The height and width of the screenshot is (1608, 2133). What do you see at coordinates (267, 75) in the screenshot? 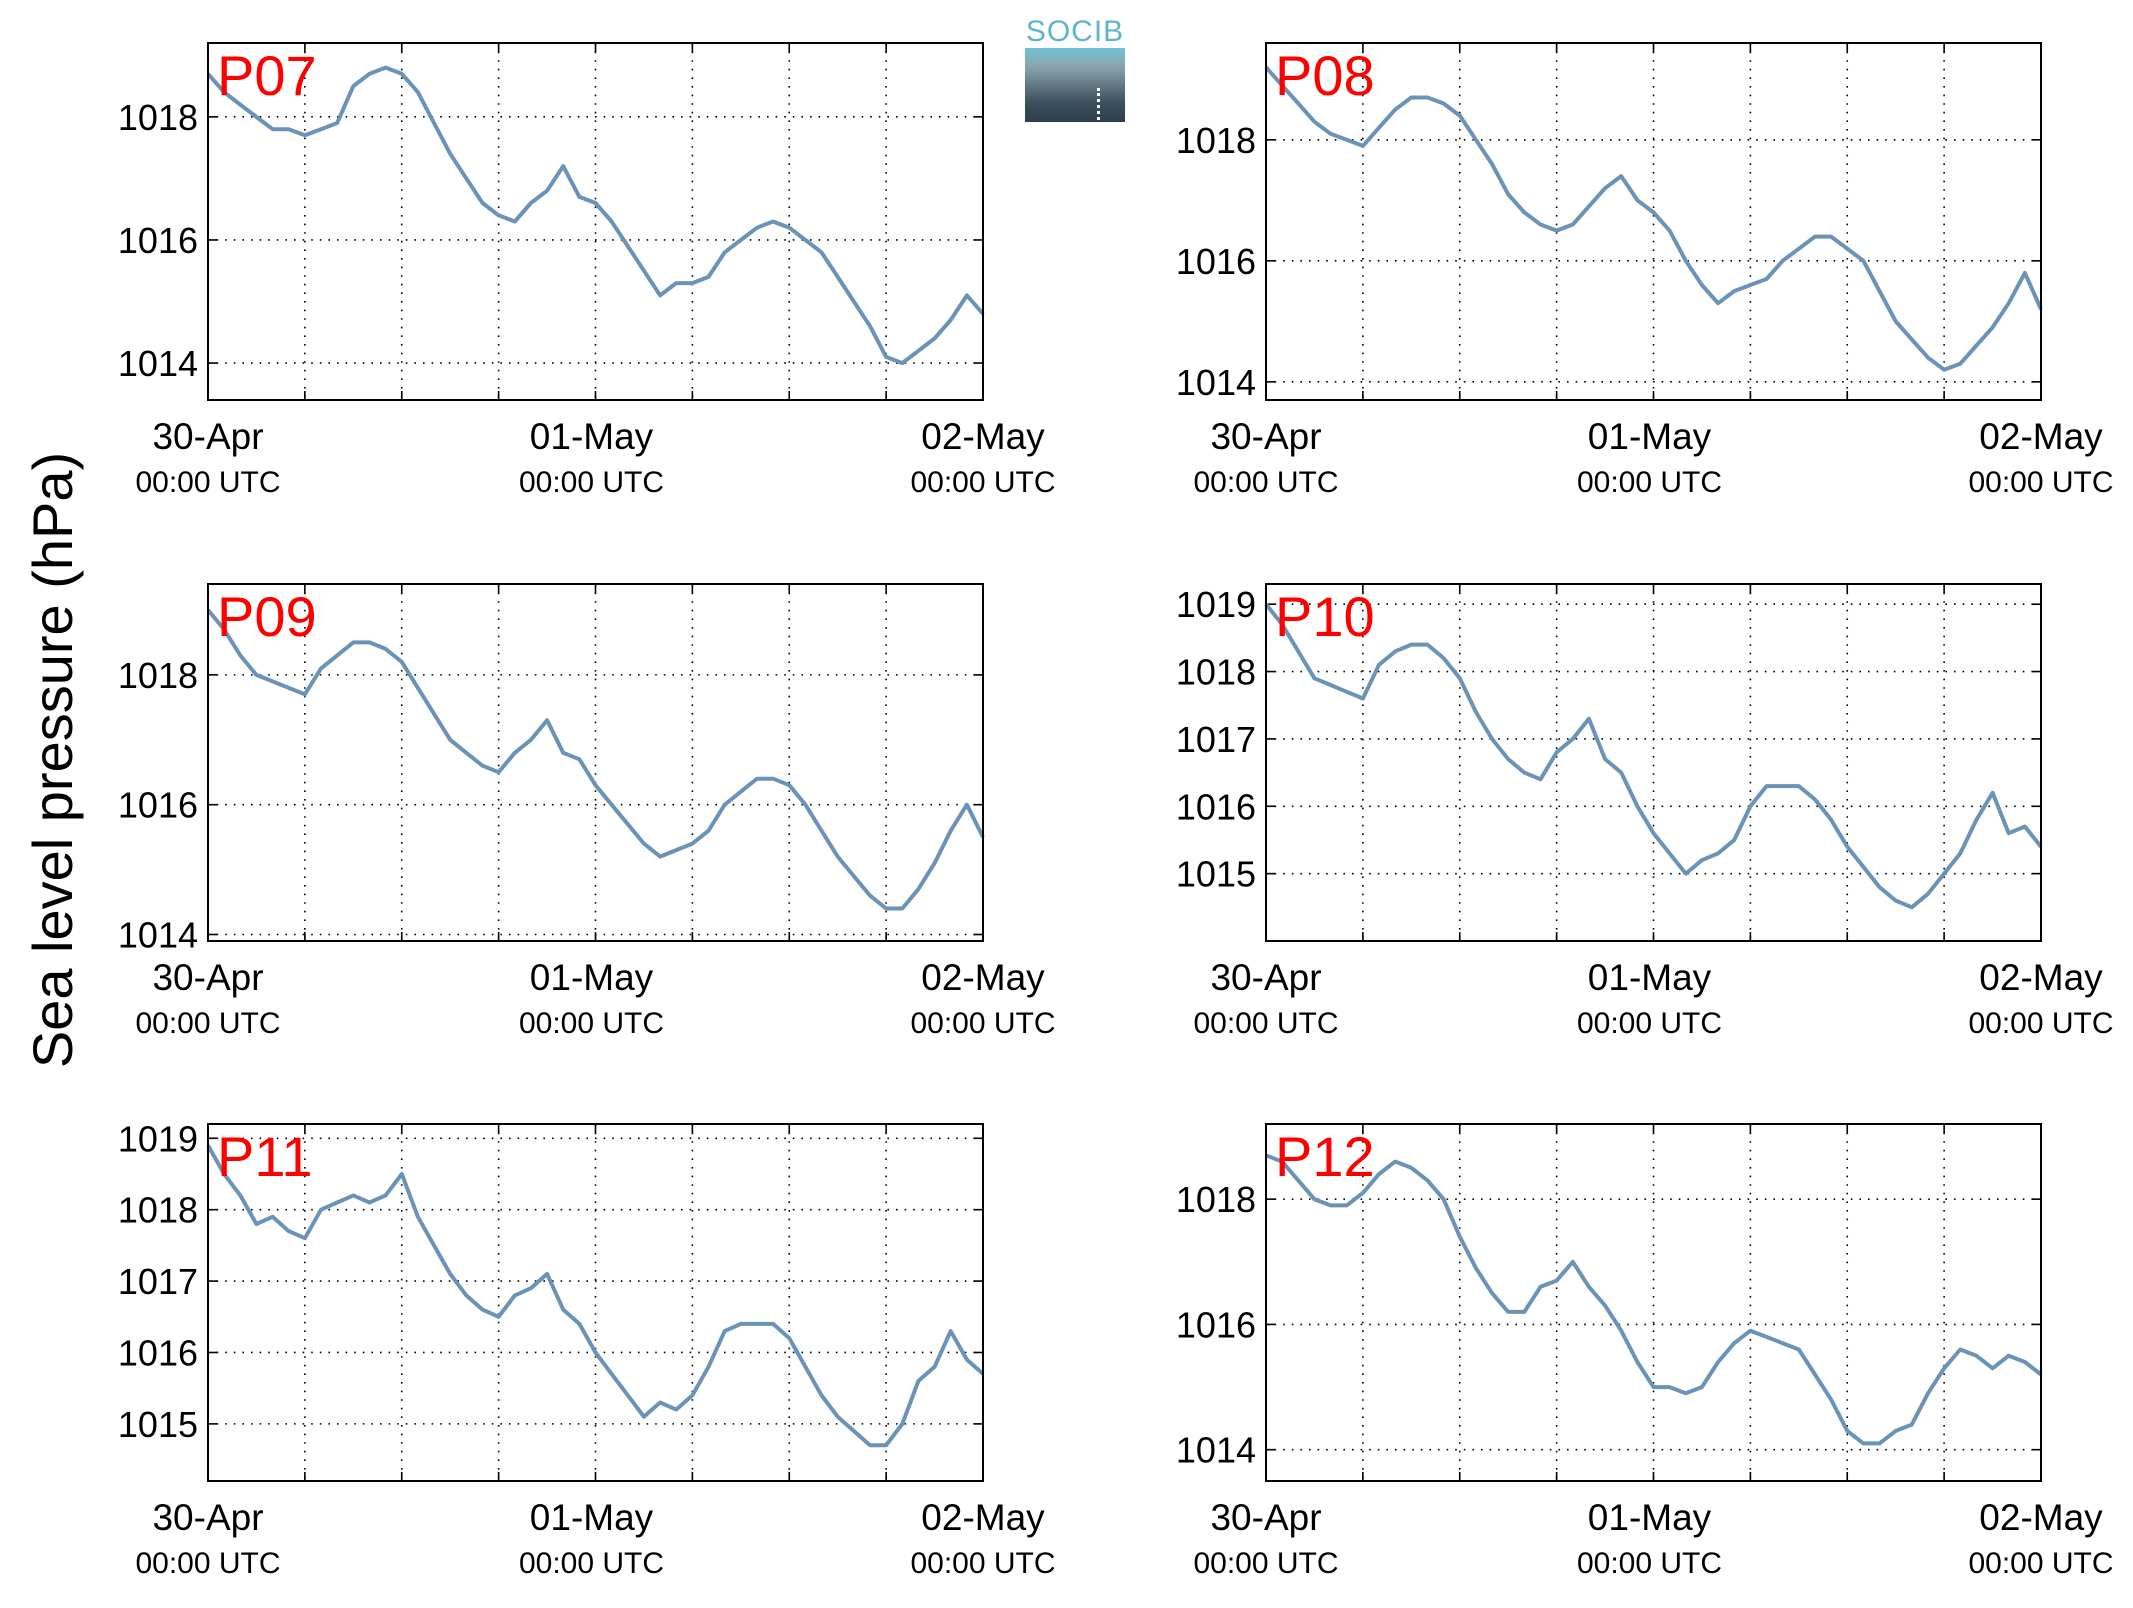
I see `station-label: P07` at bounding box center [267, 75].